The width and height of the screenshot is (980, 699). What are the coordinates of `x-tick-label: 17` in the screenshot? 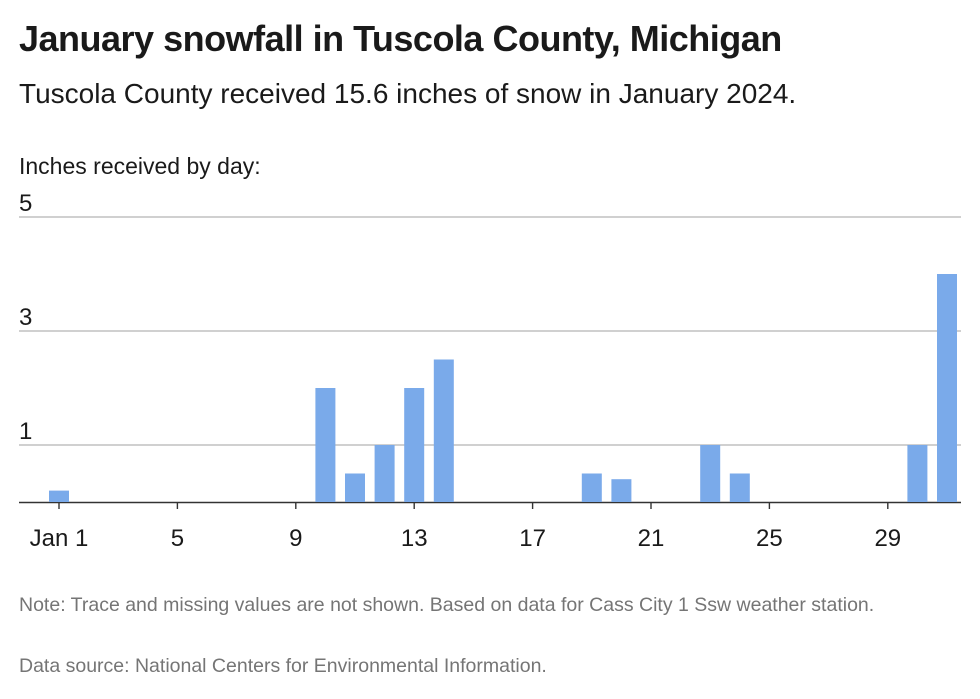 It's located at (532, 538).